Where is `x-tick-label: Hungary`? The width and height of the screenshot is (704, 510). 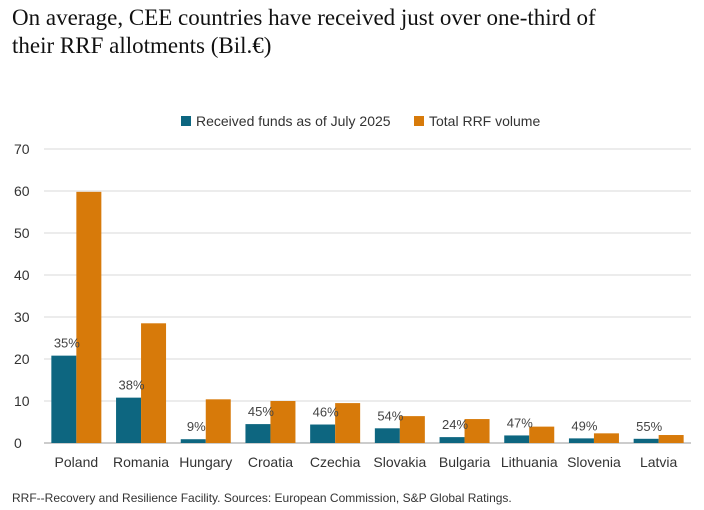
x-tick-label: Hungary is located at coordinates (205, 462).